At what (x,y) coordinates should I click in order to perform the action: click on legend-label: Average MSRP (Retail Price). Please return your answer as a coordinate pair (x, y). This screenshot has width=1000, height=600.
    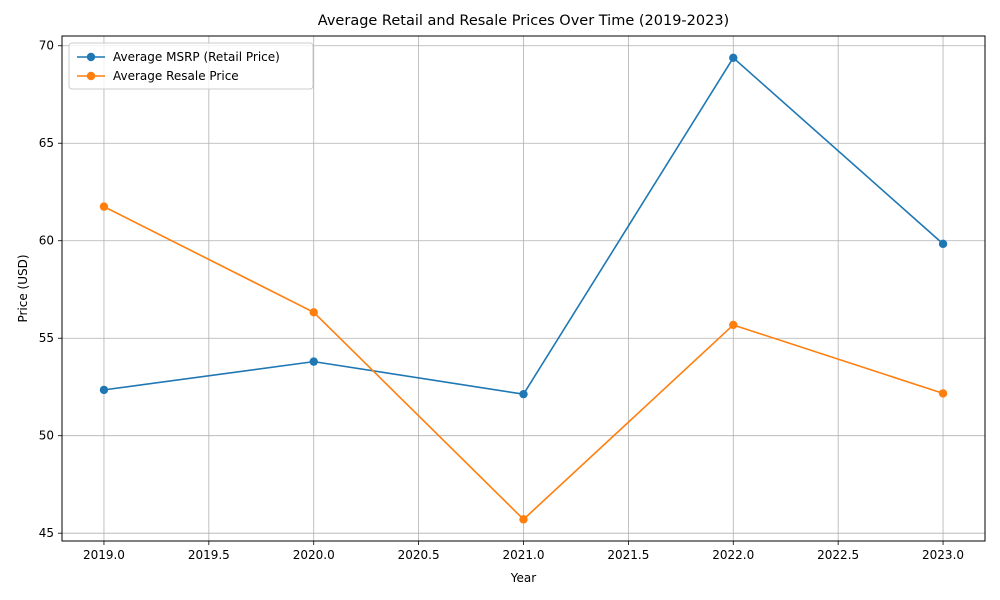
    Looking at the image, I should click on (196, 57).